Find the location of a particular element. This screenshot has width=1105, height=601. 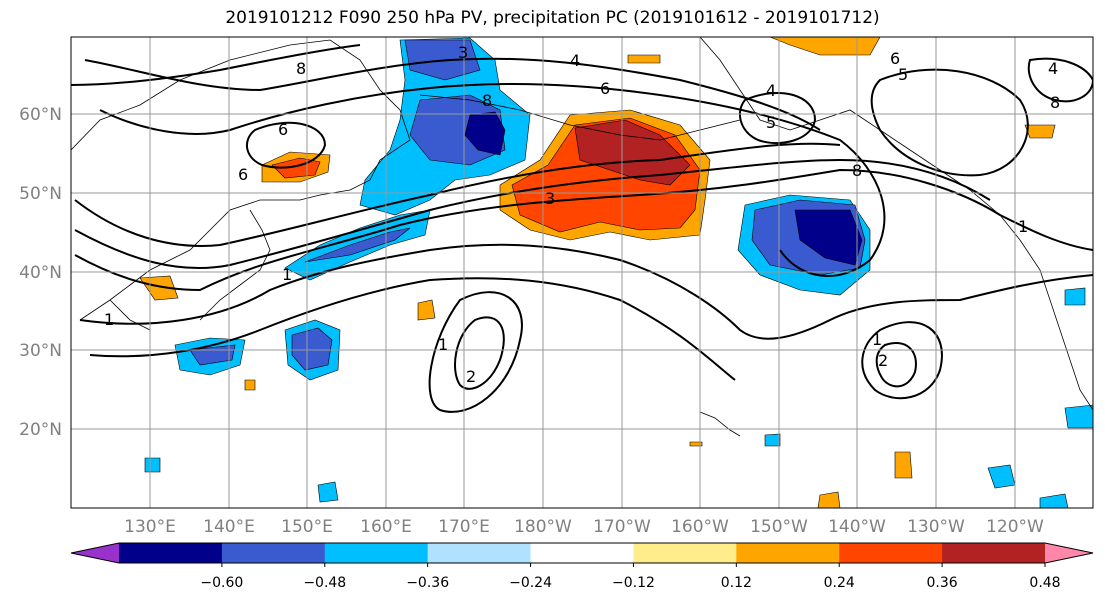

pos-shade-d is located at coordinates (1040, 131).